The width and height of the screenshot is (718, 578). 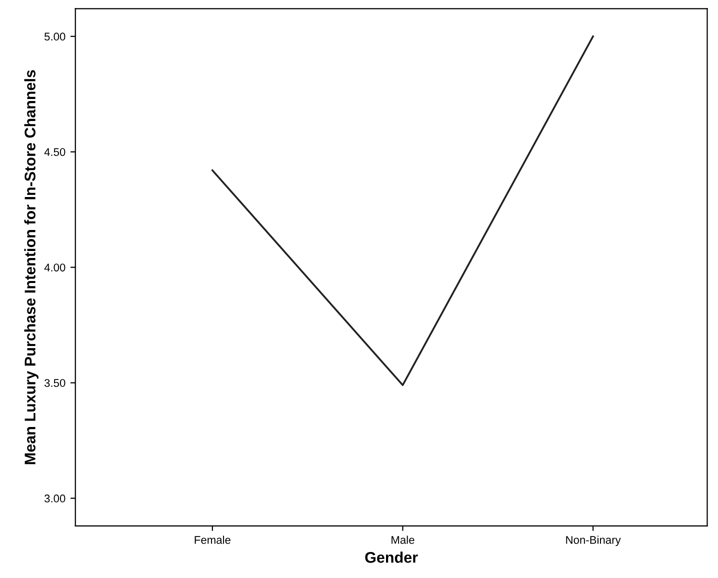 What do you see at coordinates (55, 383) in the screenshot?
I see `y-tick-label: 3.50` at bounding box center [55, 383].